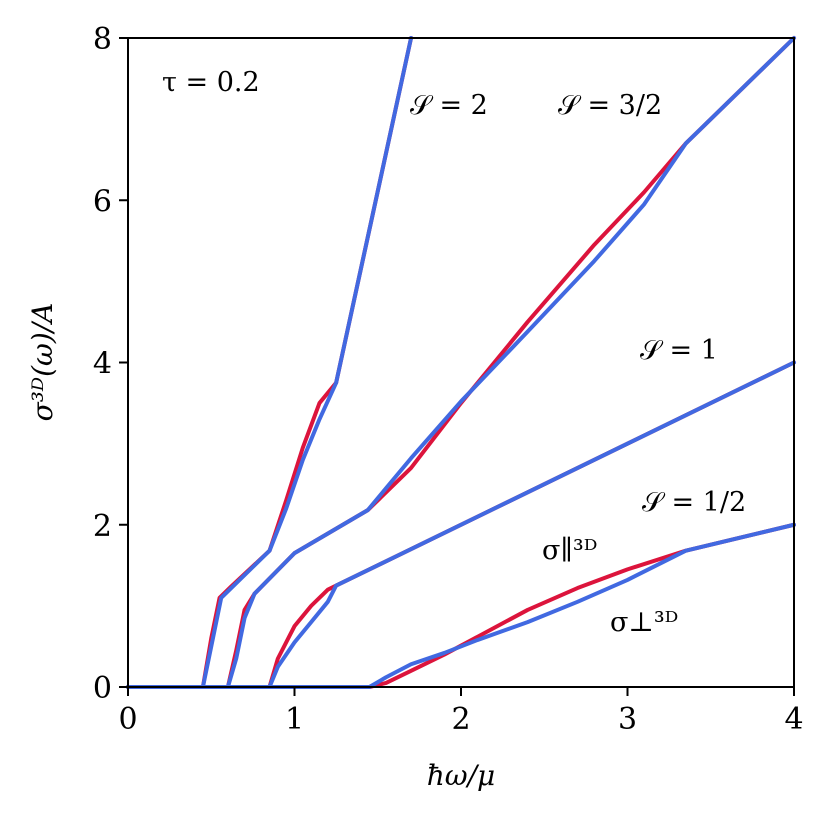  What do you see at coordinates (102, 526) in the screenshot?
I see `y-tick-label: 2` at bounding box center [102, 526].